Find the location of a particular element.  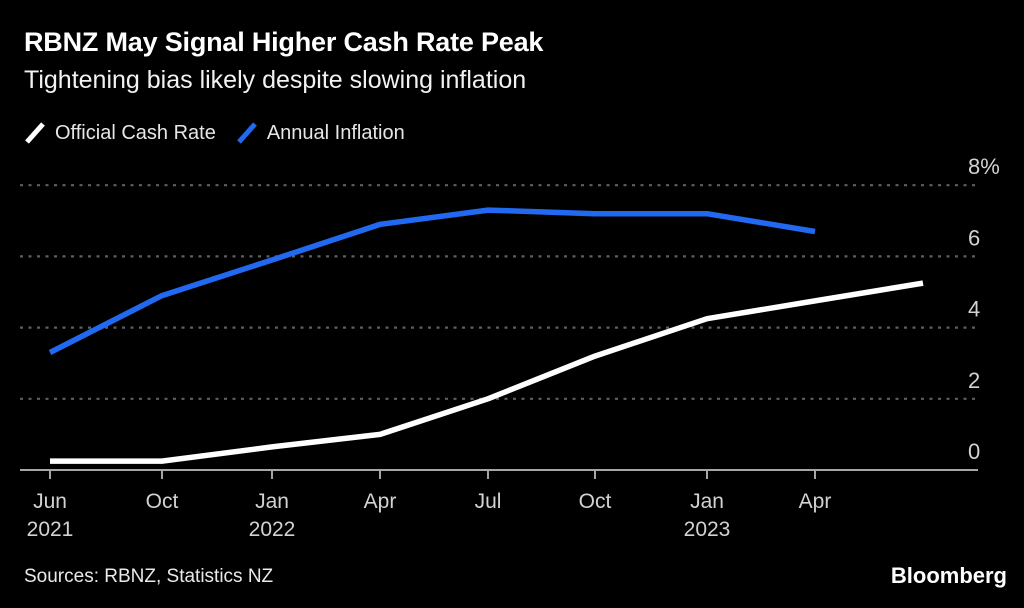

legend-label-official-cash-rate: Official Cash Rate is located at coordinates (135, 132).